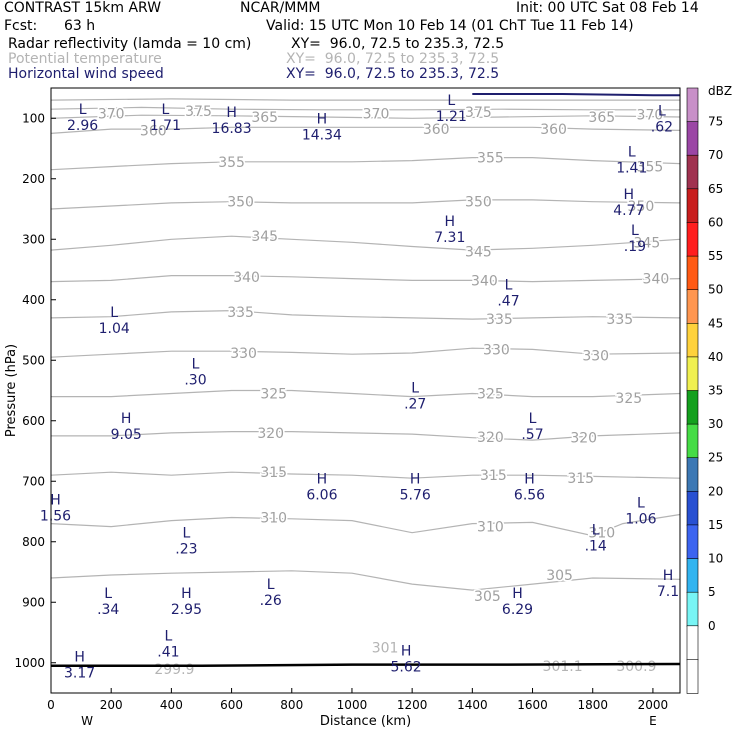 The width and height of the screenshot is (740, 740). I want to click on surface-layer, so click(366, 665).